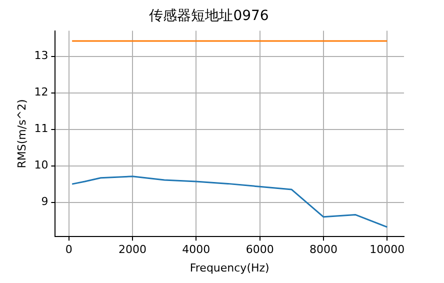 Image resolution: width=444 pixels, height=283 pixels. What do you see at coordinates (323, 249) in the screenshot?
I see `x-tick-label: 8000` at bounding box center [323, 249].